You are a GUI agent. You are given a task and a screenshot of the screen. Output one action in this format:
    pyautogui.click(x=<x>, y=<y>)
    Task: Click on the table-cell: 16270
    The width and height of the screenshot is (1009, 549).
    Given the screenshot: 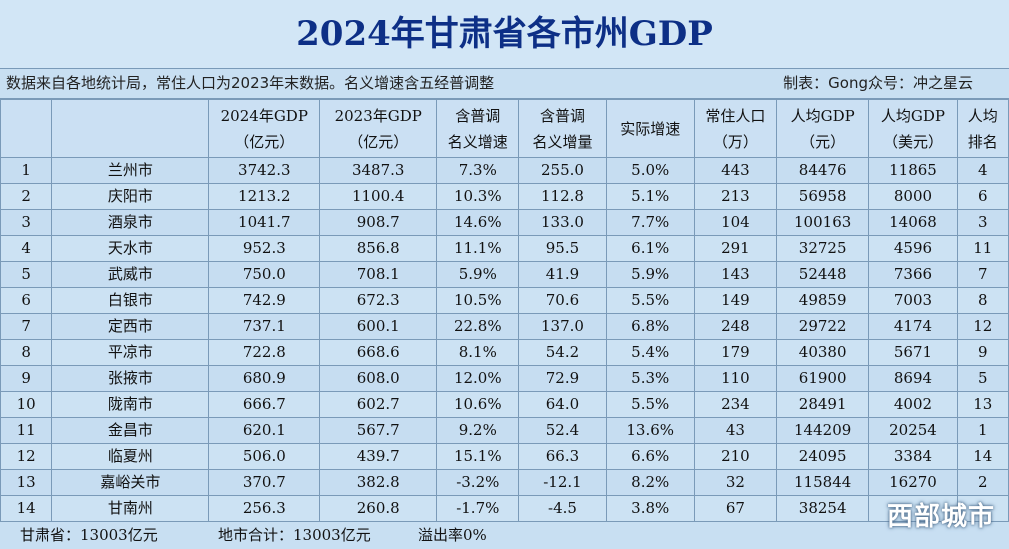 What is the action you would take?
    pyautogui.click(x=913, y=482)
    